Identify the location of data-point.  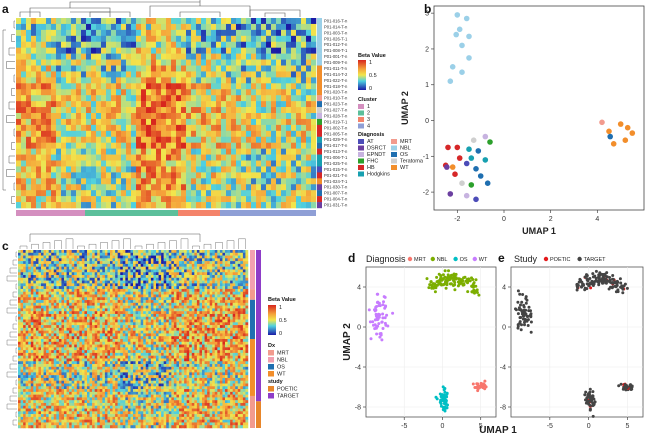
(459, 29).